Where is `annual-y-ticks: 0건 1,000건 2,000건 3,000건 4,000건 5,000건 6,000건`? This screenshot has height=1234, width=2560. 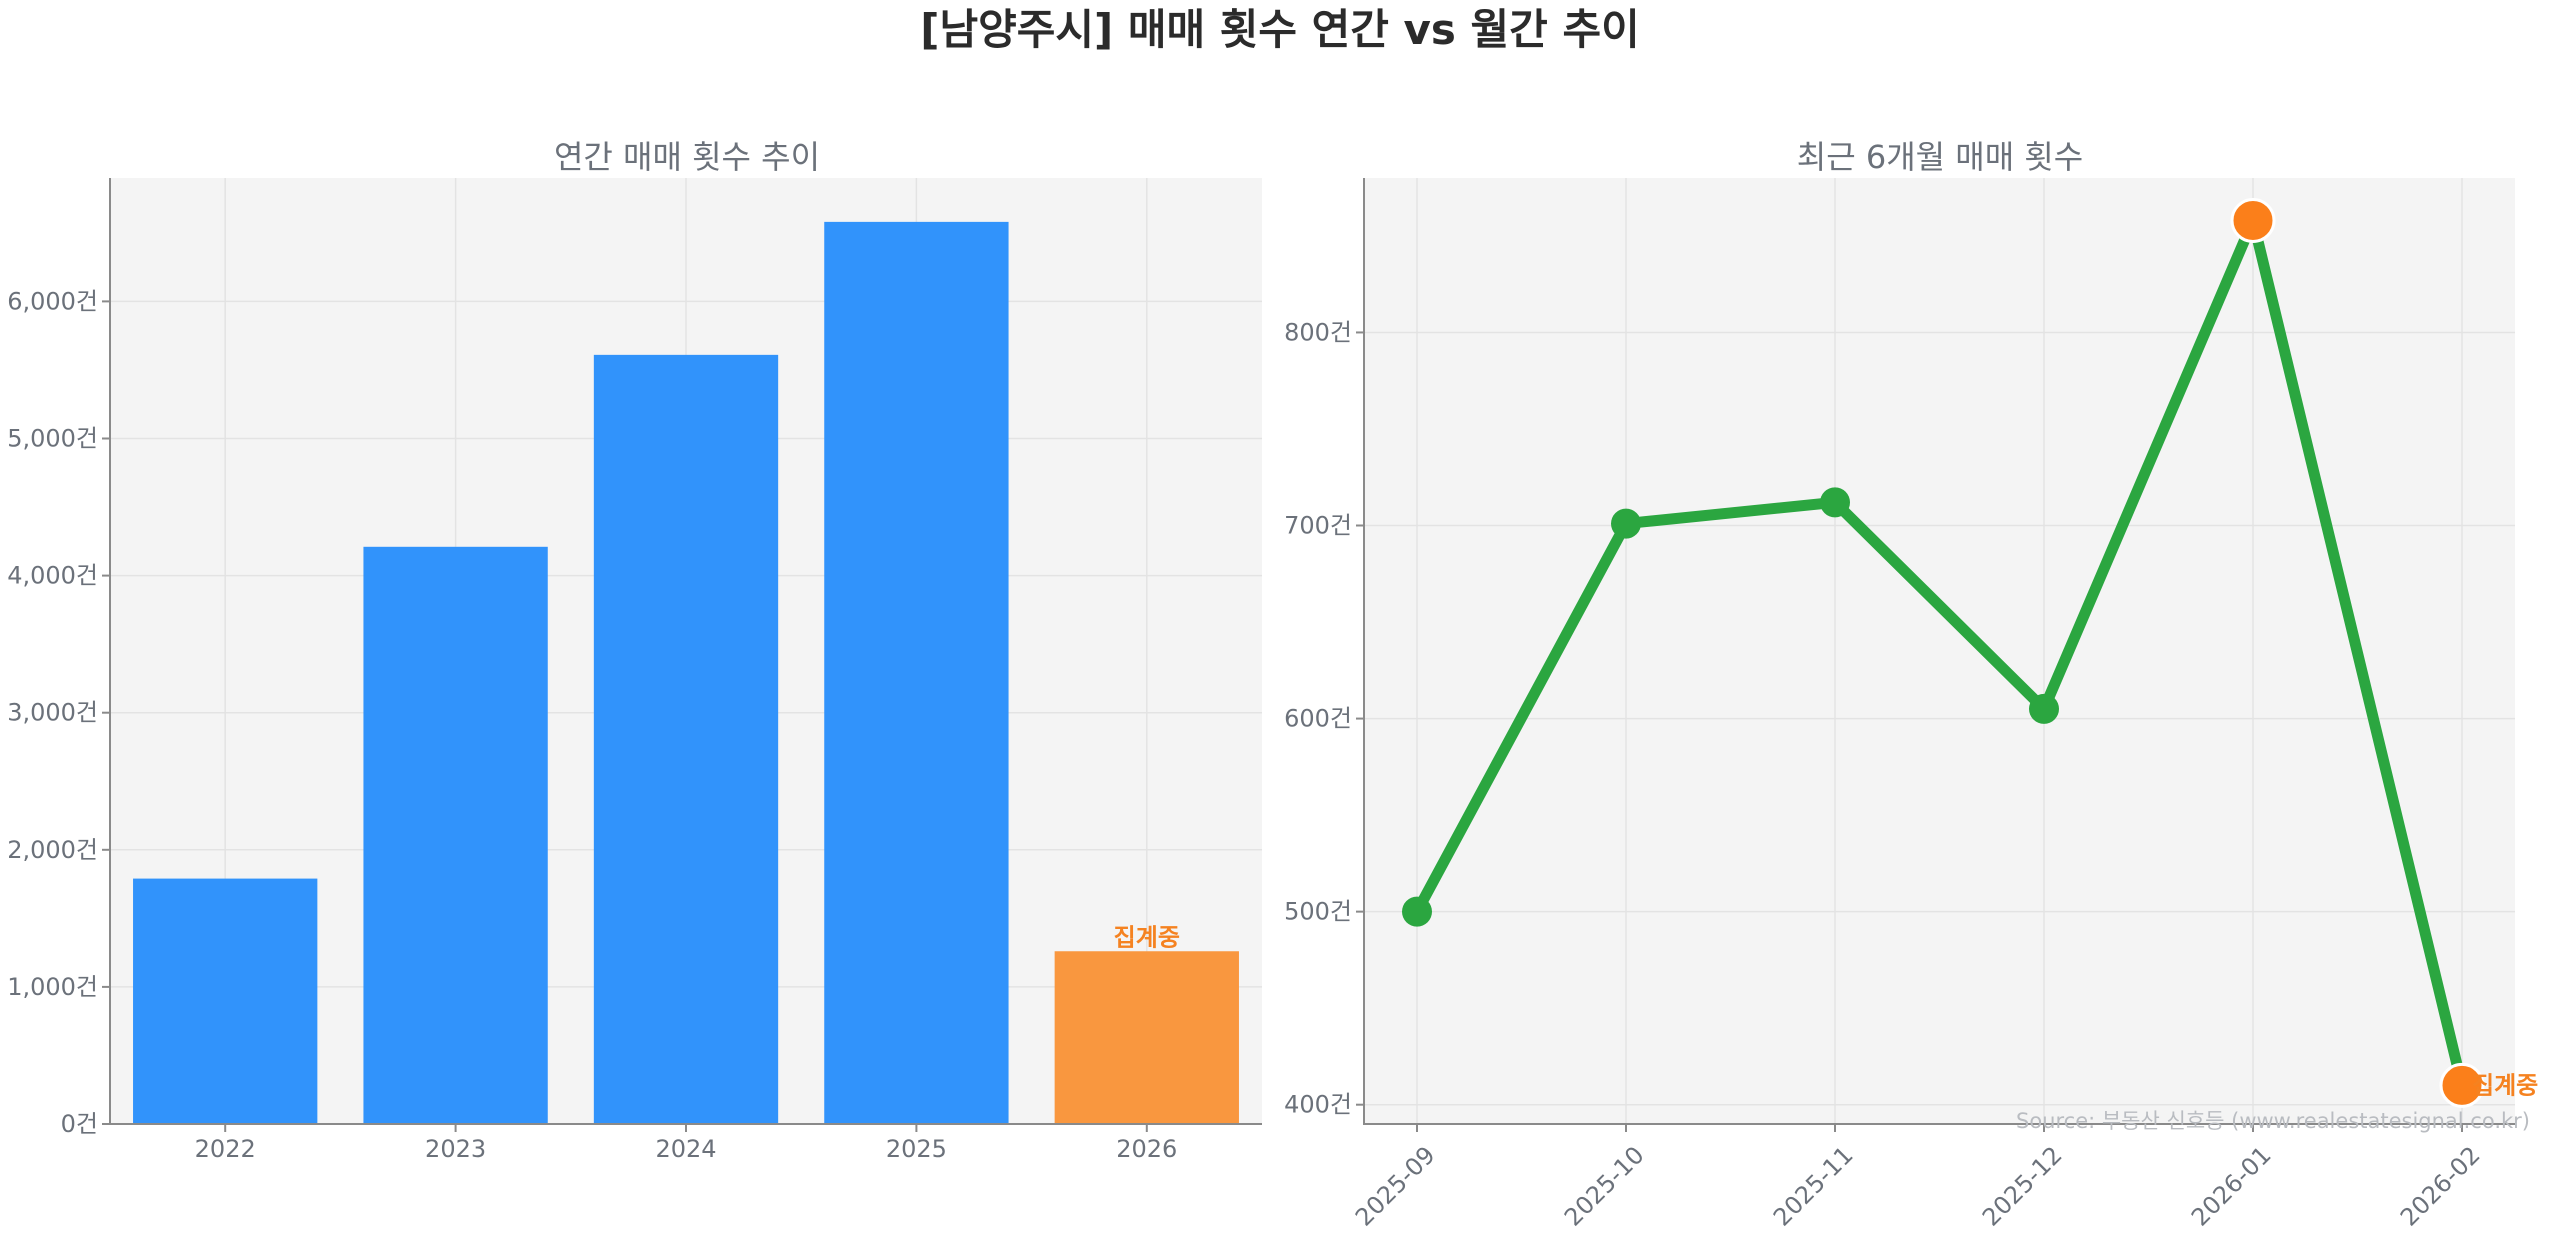
annual-y-ticks: 0건 1,000건 2,000건 3,000건 4,000건 5,000건 6,000건 is located at coordinates (58, 712).